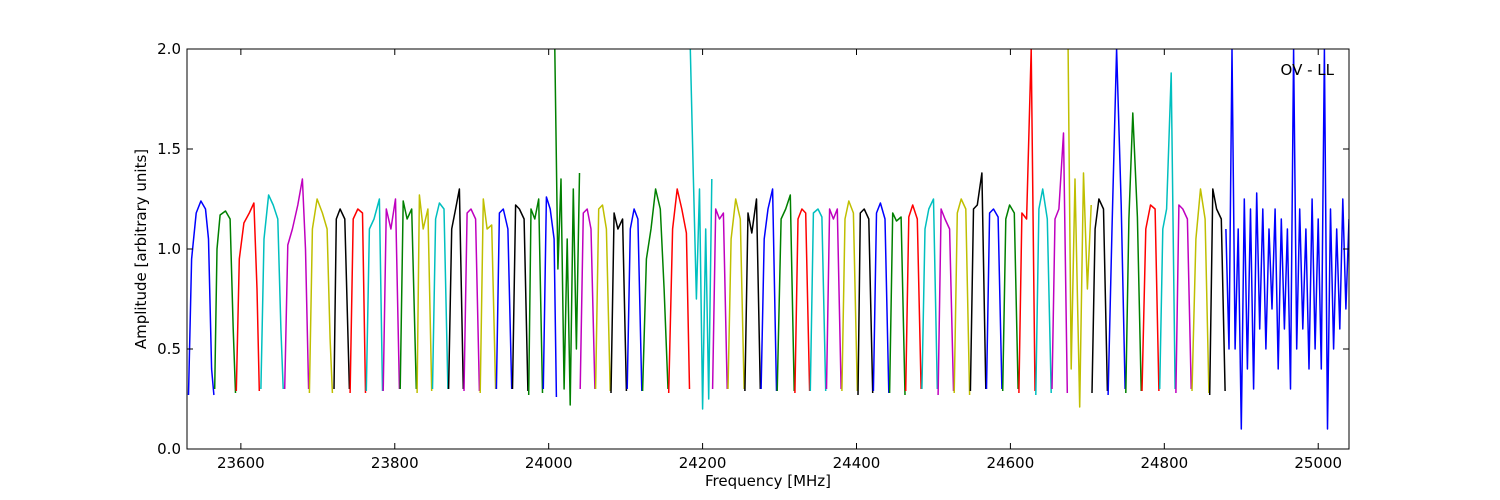  What do you see at coordinates (395, 463) in the screenshot?
I see `x-tick-label: 23800` at bounding box center [395, 463].